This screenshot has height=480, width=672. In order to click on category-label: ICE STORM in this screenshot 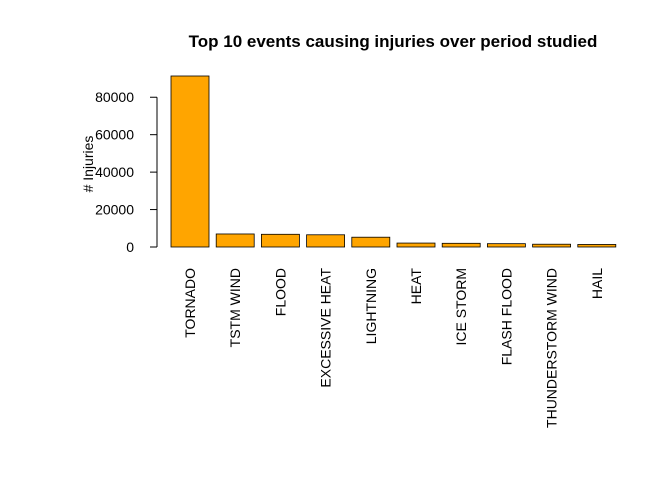, I will do `click(461, 307)`.